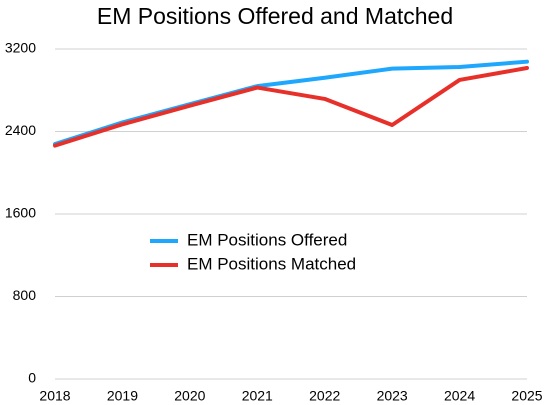 The width and height of the screenshot is (545, 405). Describe the element at coordinates (324, 396) in the screenshot. I see `x-tick-label: 2022` at that location.